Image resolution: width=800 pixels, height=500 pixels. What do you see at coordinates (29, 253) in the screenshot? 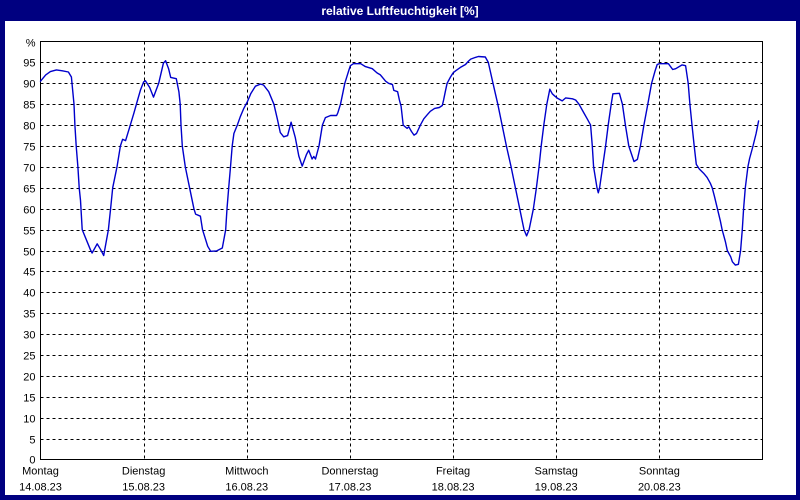
I see `y-tick-label: 50` at bounding box center [29, 253].